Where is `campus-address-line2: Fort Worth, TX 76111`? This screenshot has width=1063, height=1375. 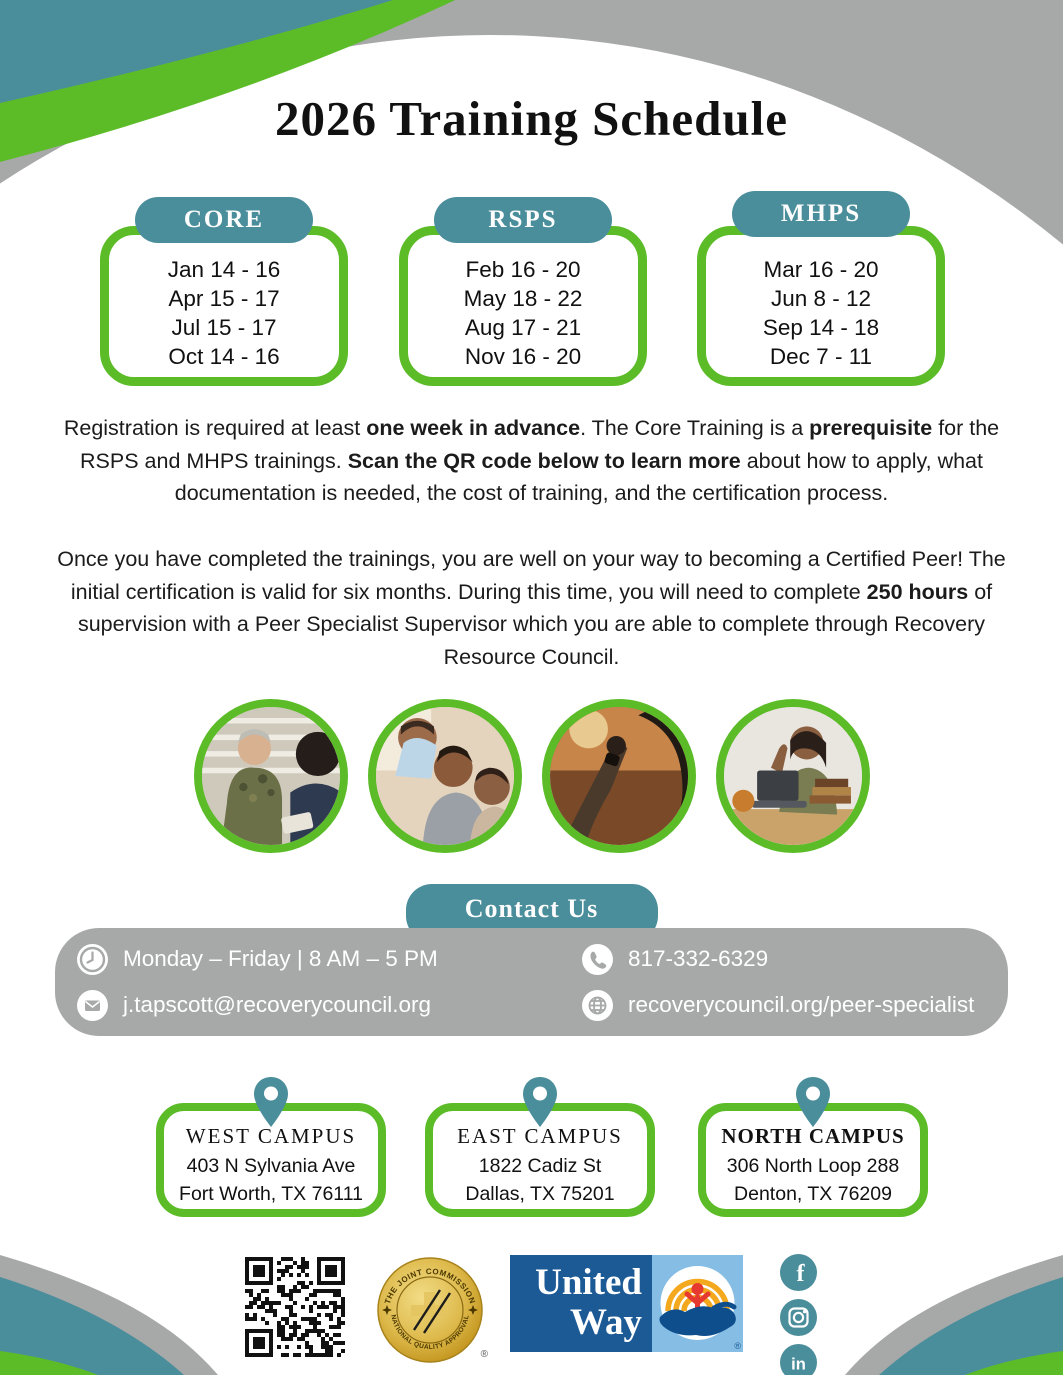 campus-address-line2: Fort Worth, TX 76111 is located at coordinates (271, 1194).